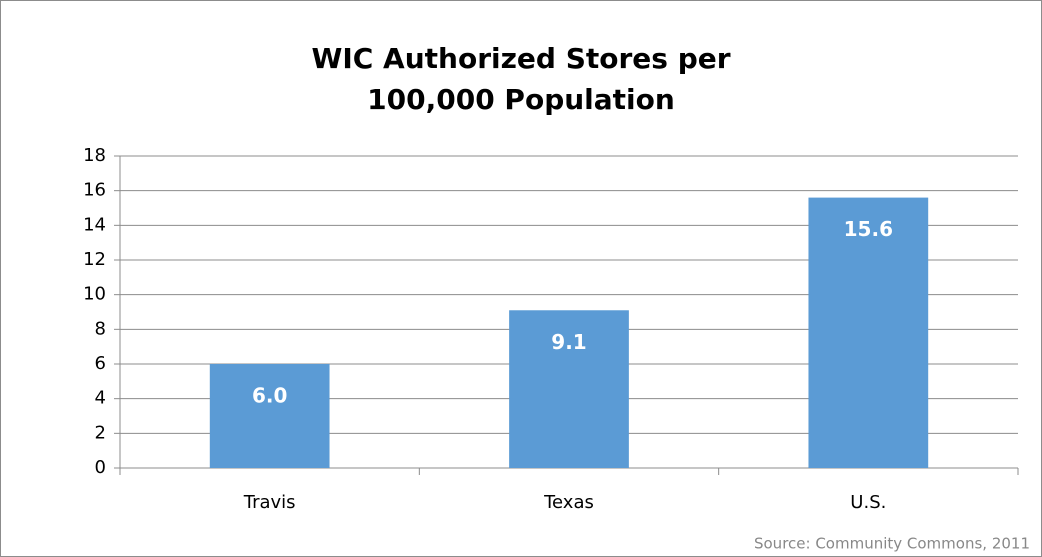 This screenshot has height=557, width=1042. What do you see at coordinates (94, 190) in the screenshot?
I see `y-tick-label: 16` at bounding box center [94, 190].